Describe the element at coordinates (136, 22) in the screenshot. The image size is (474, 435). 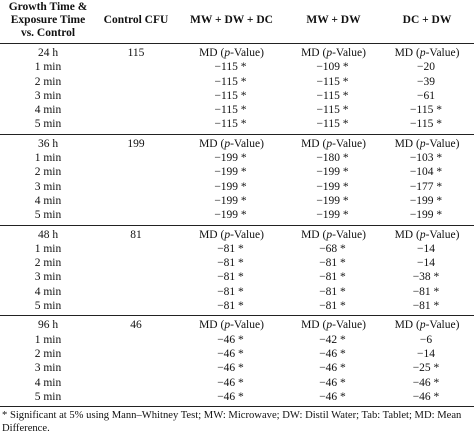
I see `header-control-cfu: Control CFU` at that location.